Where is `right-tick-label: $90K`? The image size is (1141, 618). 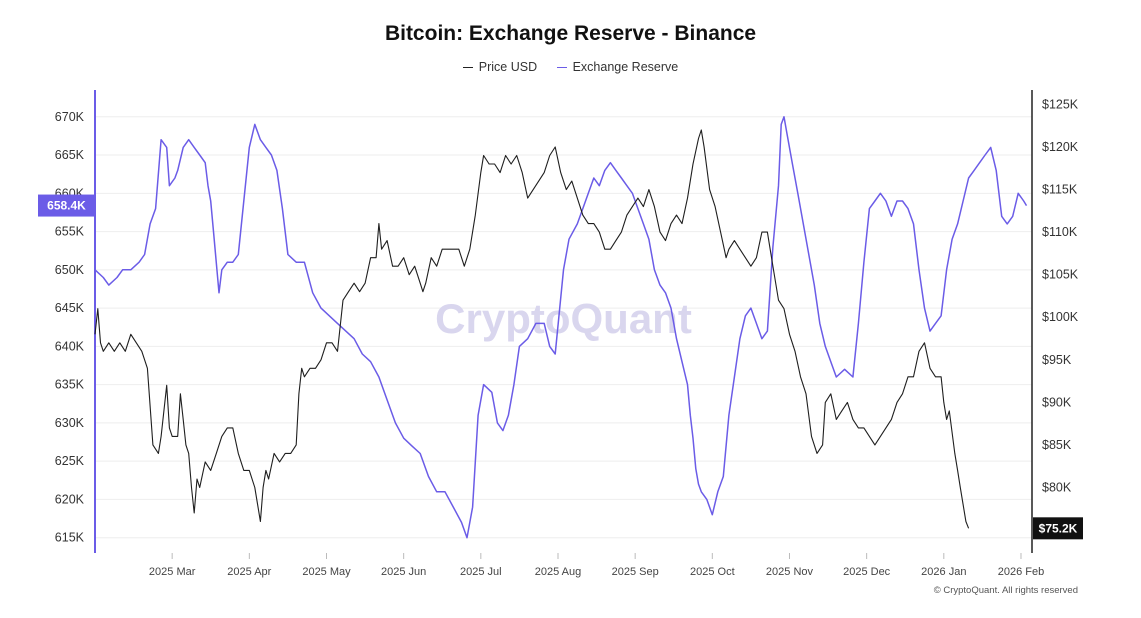 right-tick-label: $90K is located at coordinates (1057, 402).